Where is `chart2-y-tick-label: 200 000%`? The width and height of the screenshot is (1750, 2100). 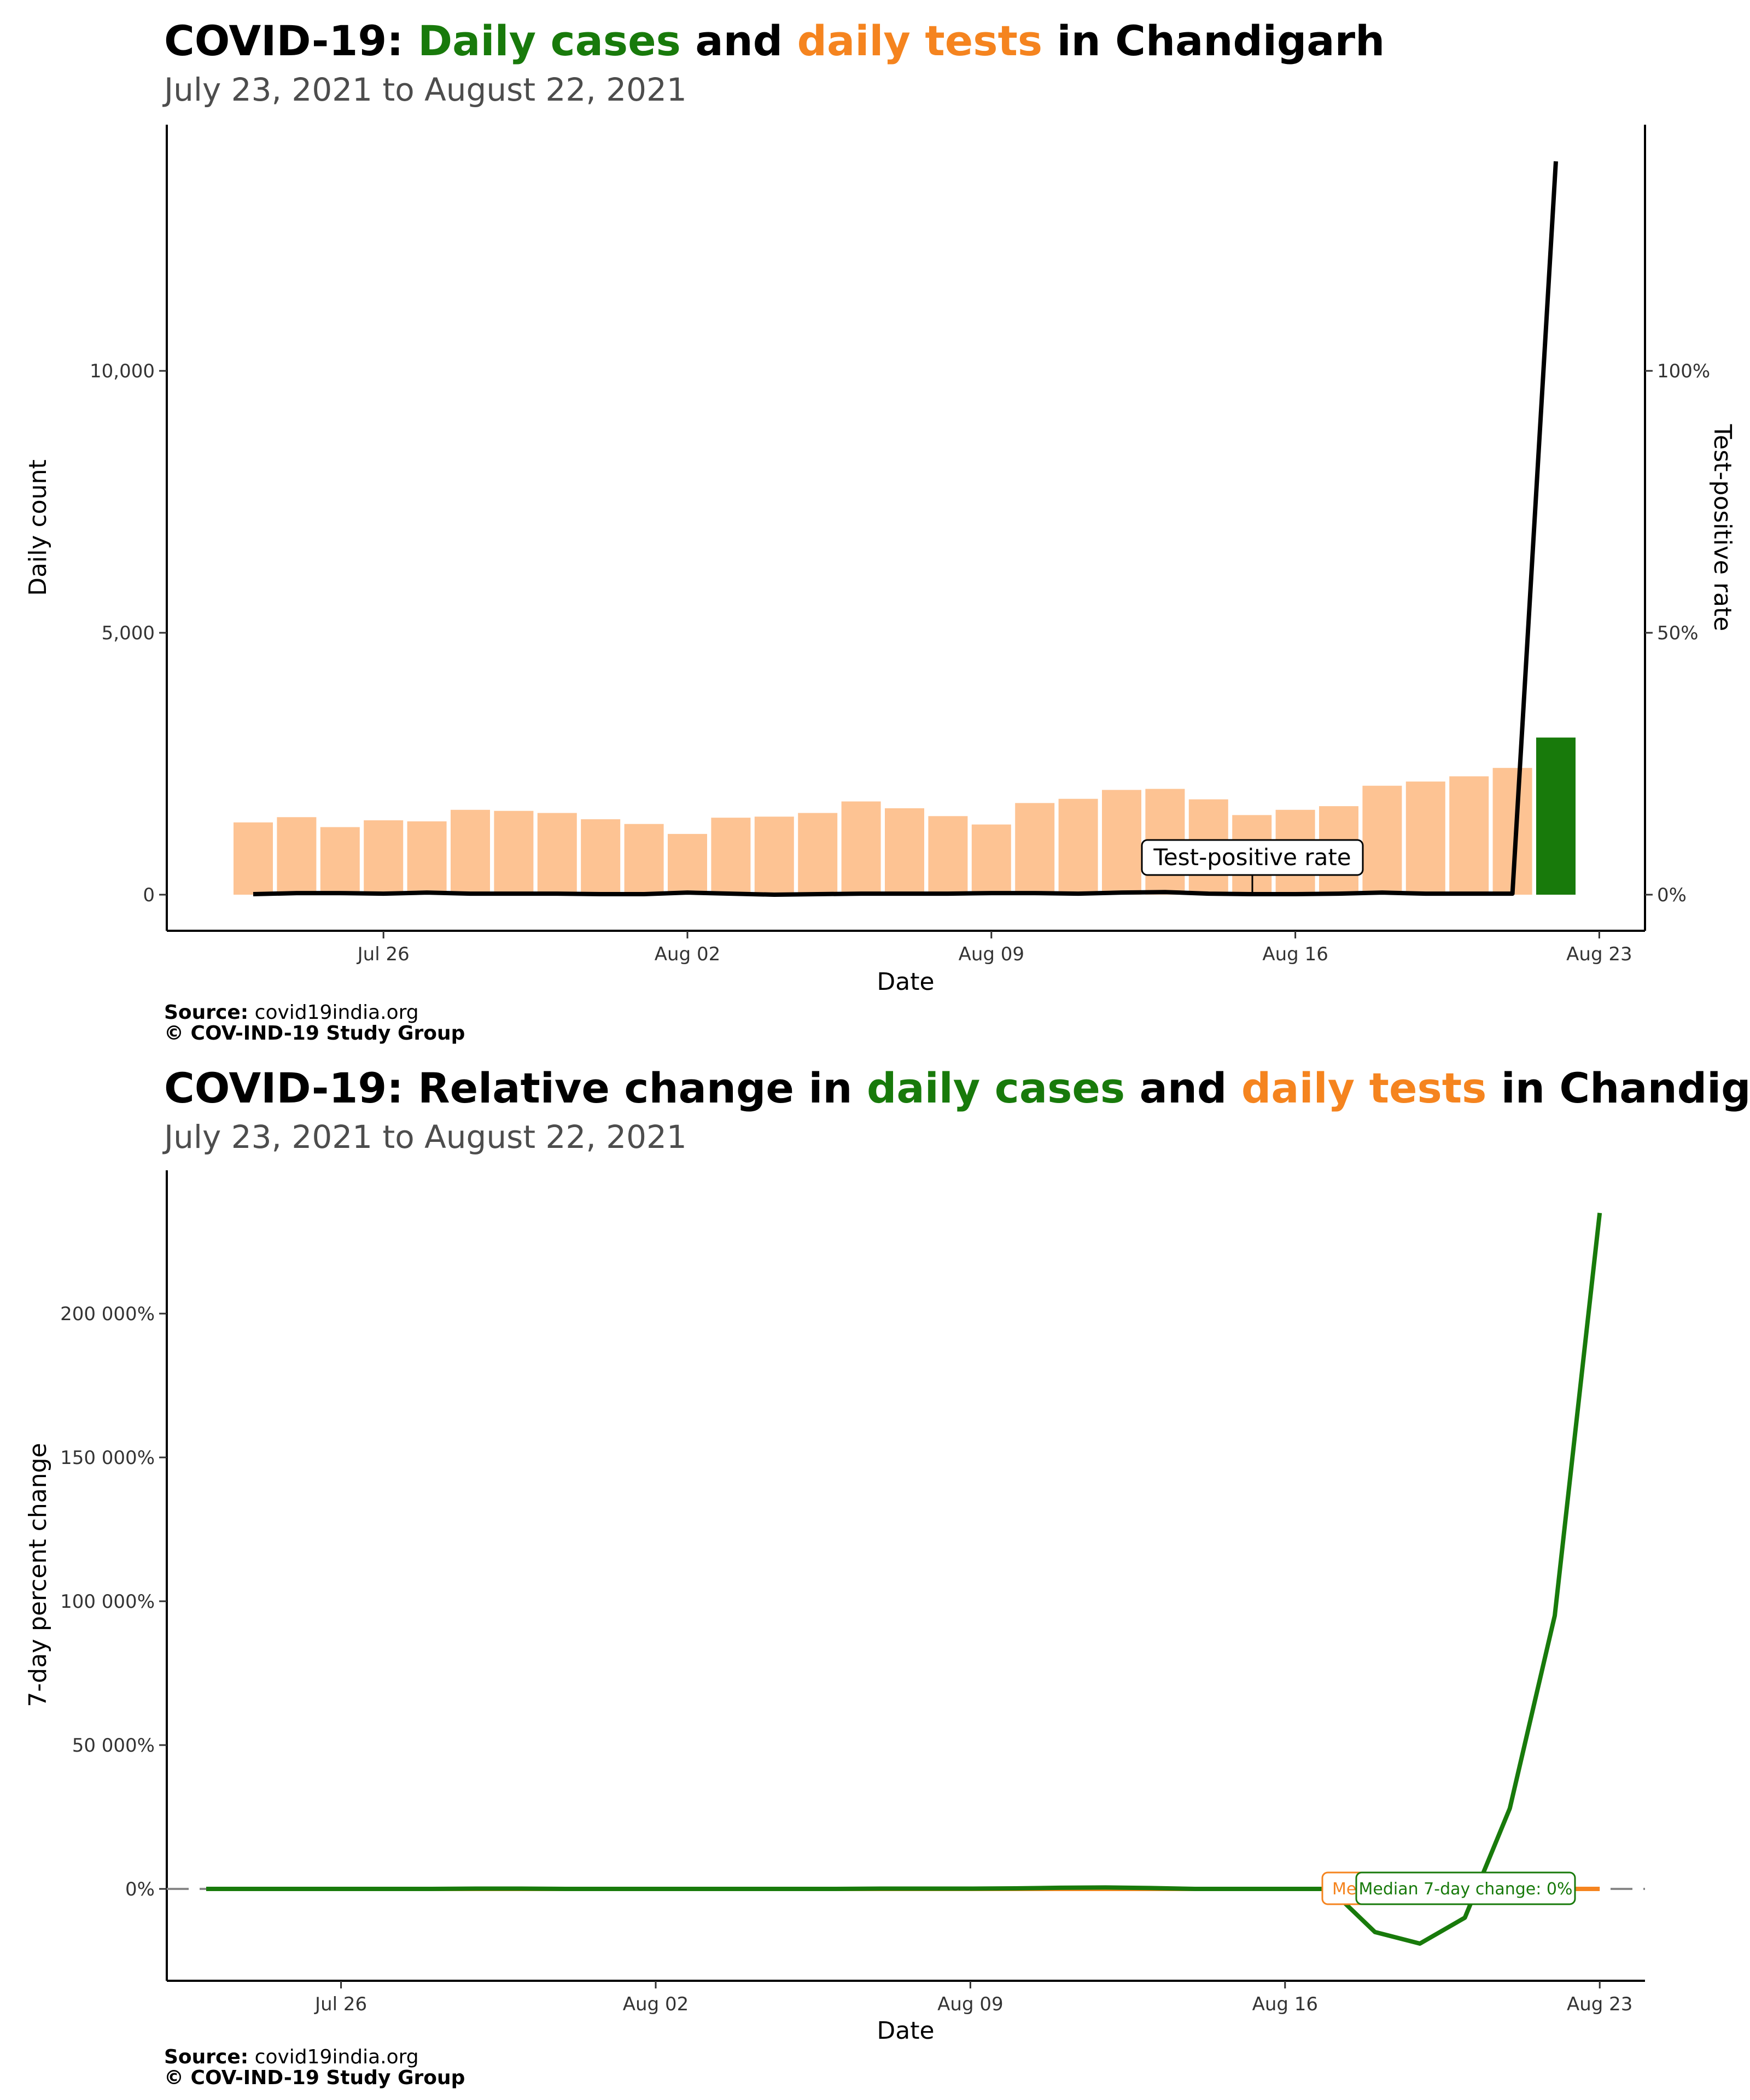
chart2-y-tick-label: 200 000% is located at coordinates (107, 1314).